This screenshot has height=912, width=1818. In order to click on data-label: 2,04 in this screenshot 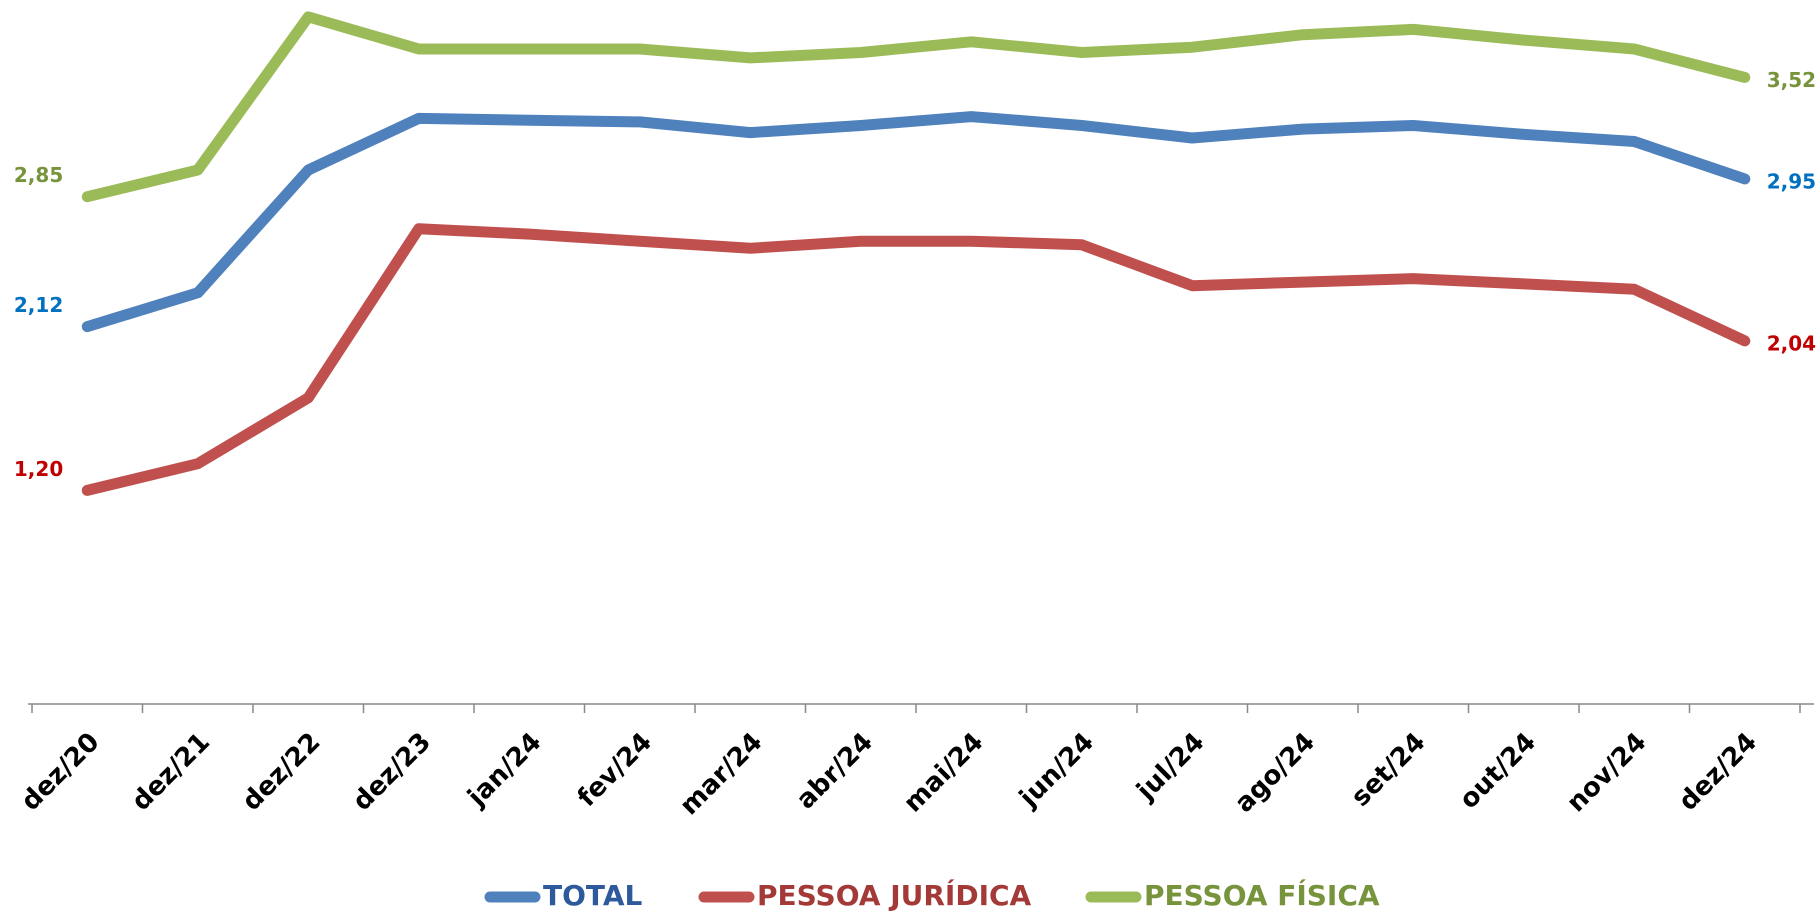, I will do `click(1791, 343)`.